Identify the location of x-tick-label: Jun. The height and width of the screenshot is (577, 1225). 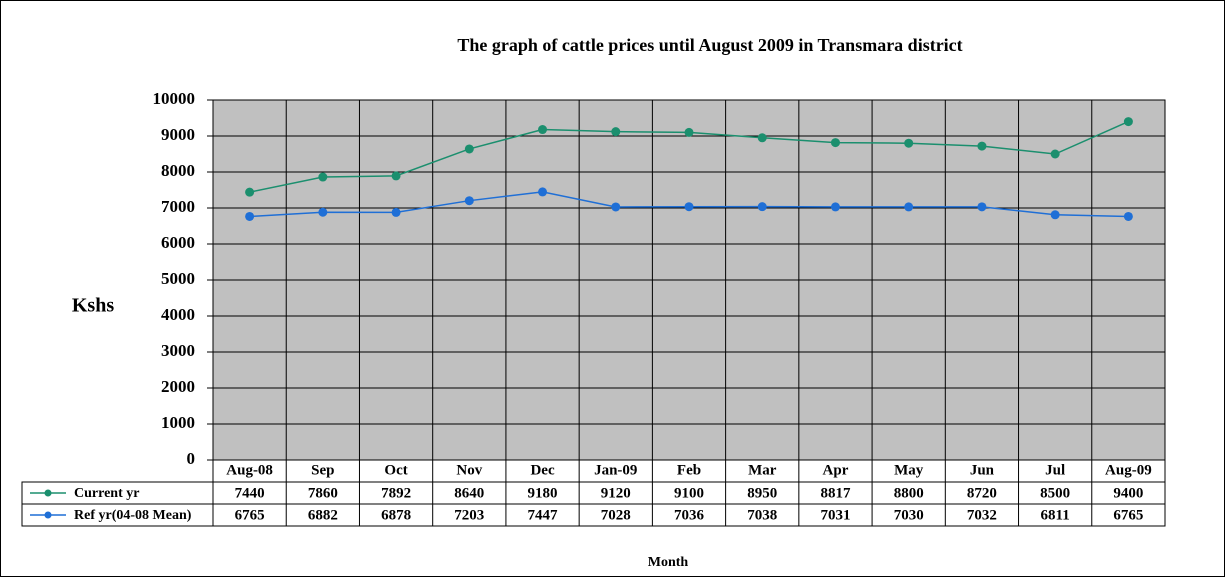
(982, 470).